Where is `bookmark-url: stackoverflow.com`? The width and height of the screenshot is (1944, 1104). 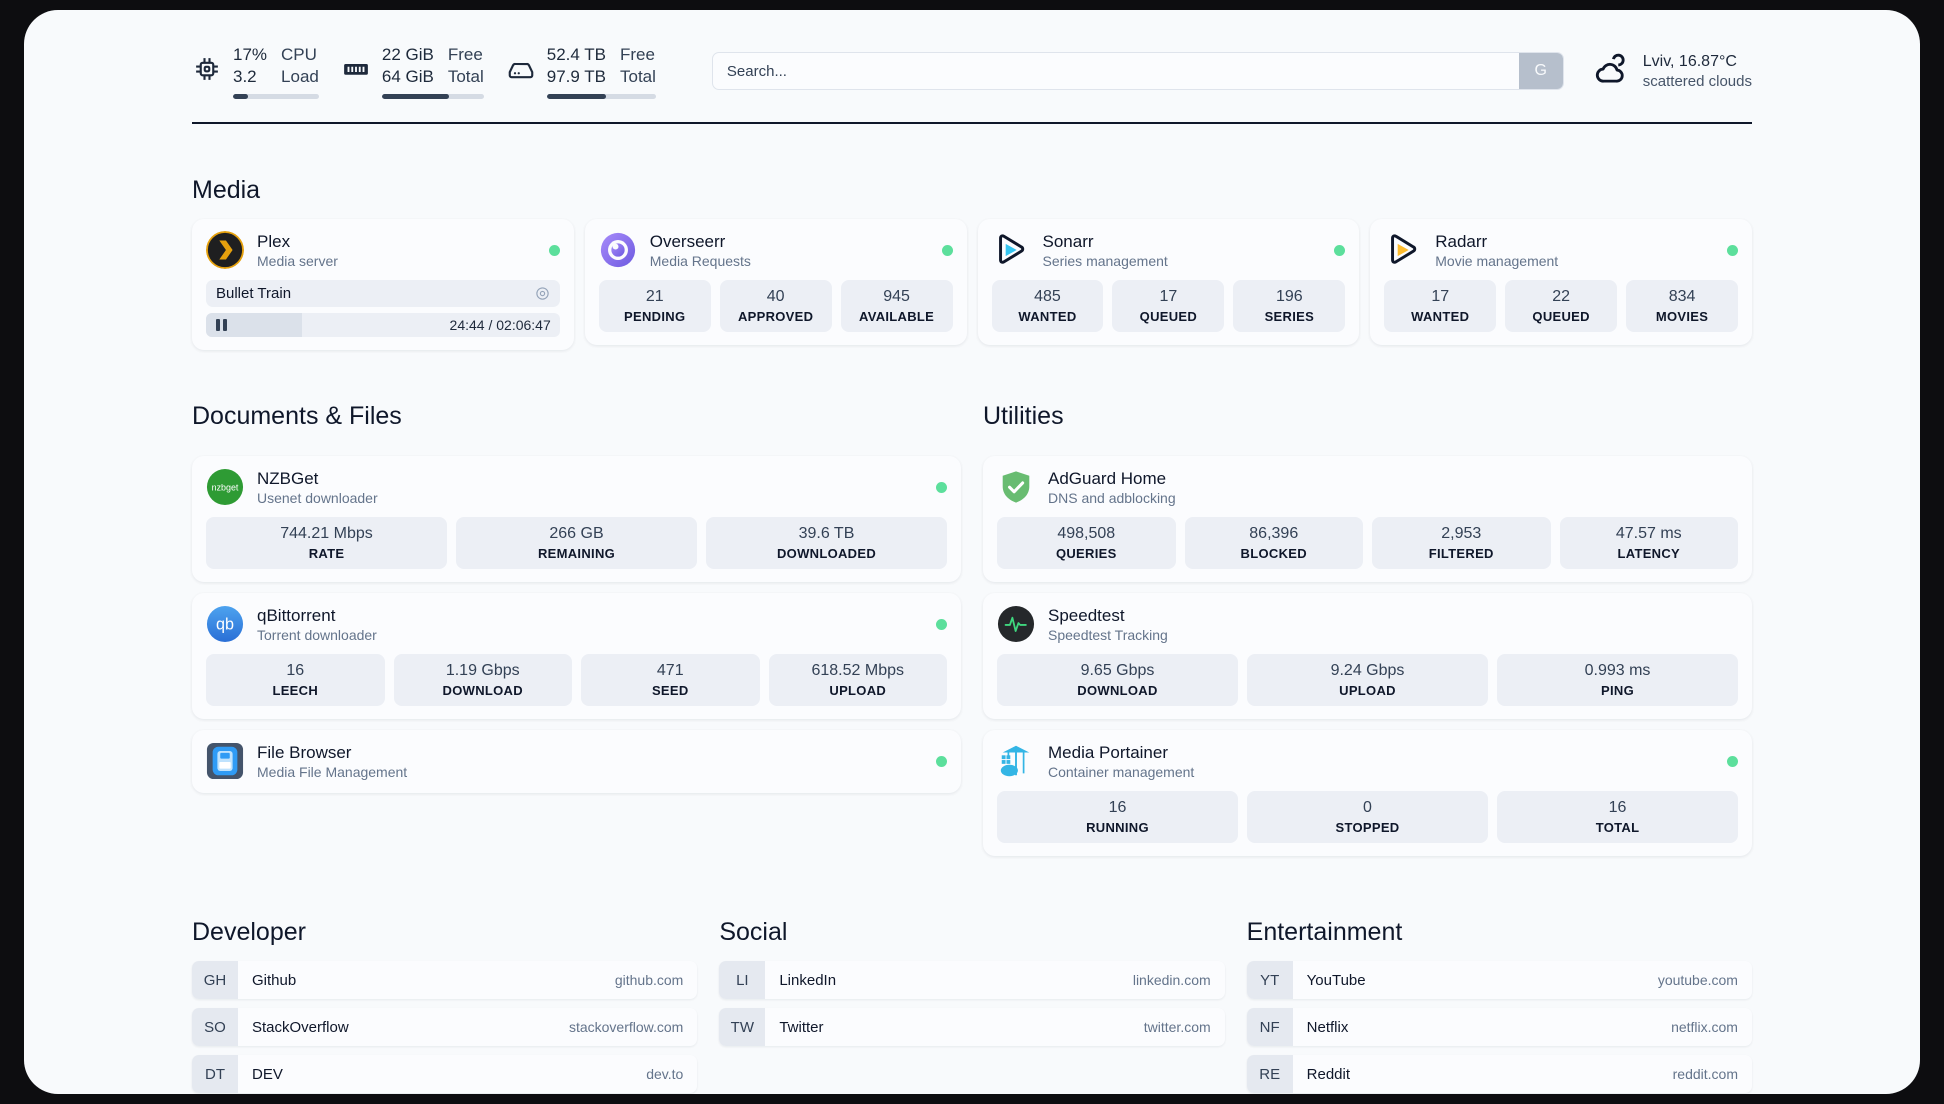 bookmark-url: stackoverflow.com is located at coordinates (626, 1027).